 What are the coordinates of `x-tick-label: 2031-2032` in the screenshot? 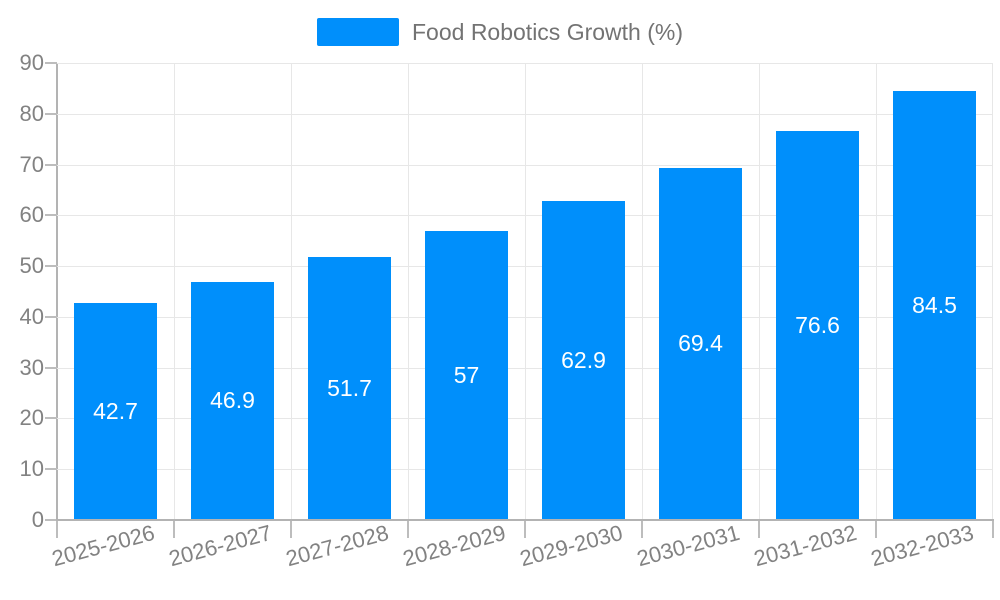 It's located at (804, 545).